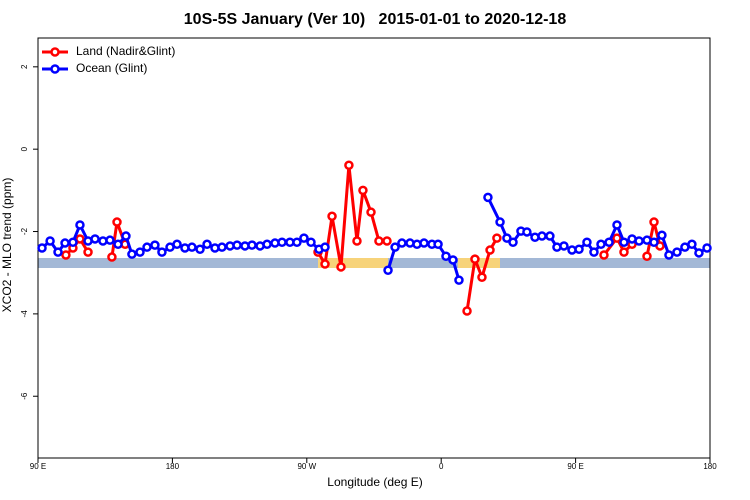 Image resolution: width=750 pixels, height=500 pixels. What do you see at coordinates (441, 466) in the screenshot?
I see `x-tick-label: 0` at bounding box center [441, 466].